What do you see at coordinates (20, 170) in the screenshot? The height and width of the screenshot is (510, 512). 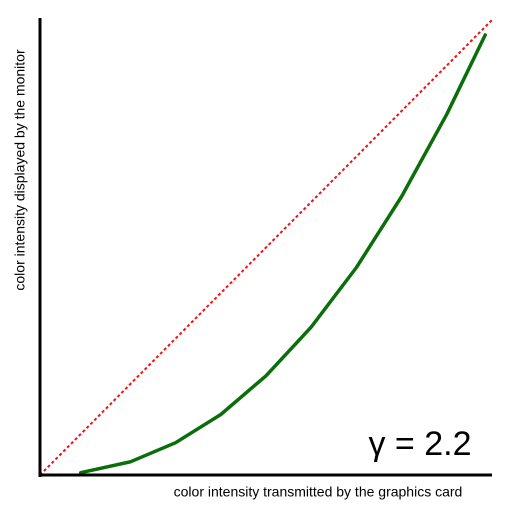 I see `y-axis-label: color intensity displayed by the monitor` at bounding box center [20, 170].